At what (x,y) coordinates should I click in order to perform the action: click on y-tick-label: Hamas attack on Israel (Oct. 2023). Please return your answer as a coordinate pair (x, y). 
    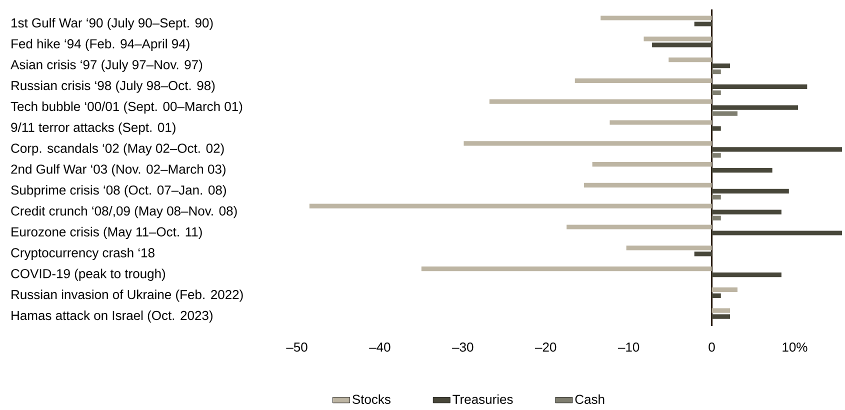
    Looking at the image, I should click on (112, 316).